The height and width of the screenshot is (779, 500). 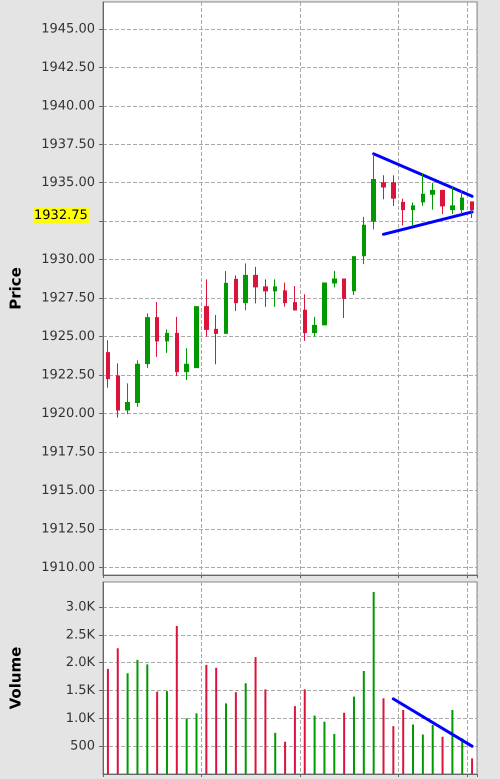 I want to click on y-tick-label: 1910.00, so click(x=68, y=567).